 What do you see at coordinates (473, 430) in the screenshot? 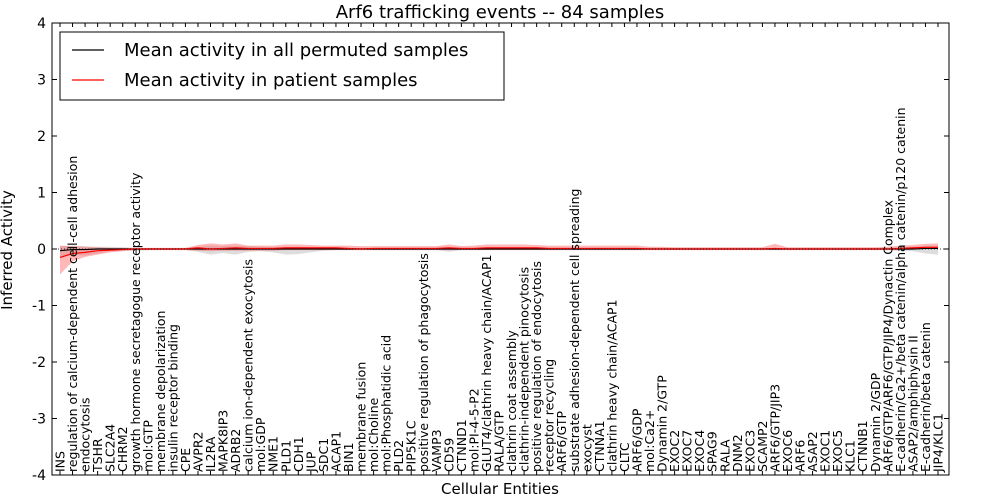
I see `entity-label: mol:PI-4-5-P2` at bounding box center [473, 430].